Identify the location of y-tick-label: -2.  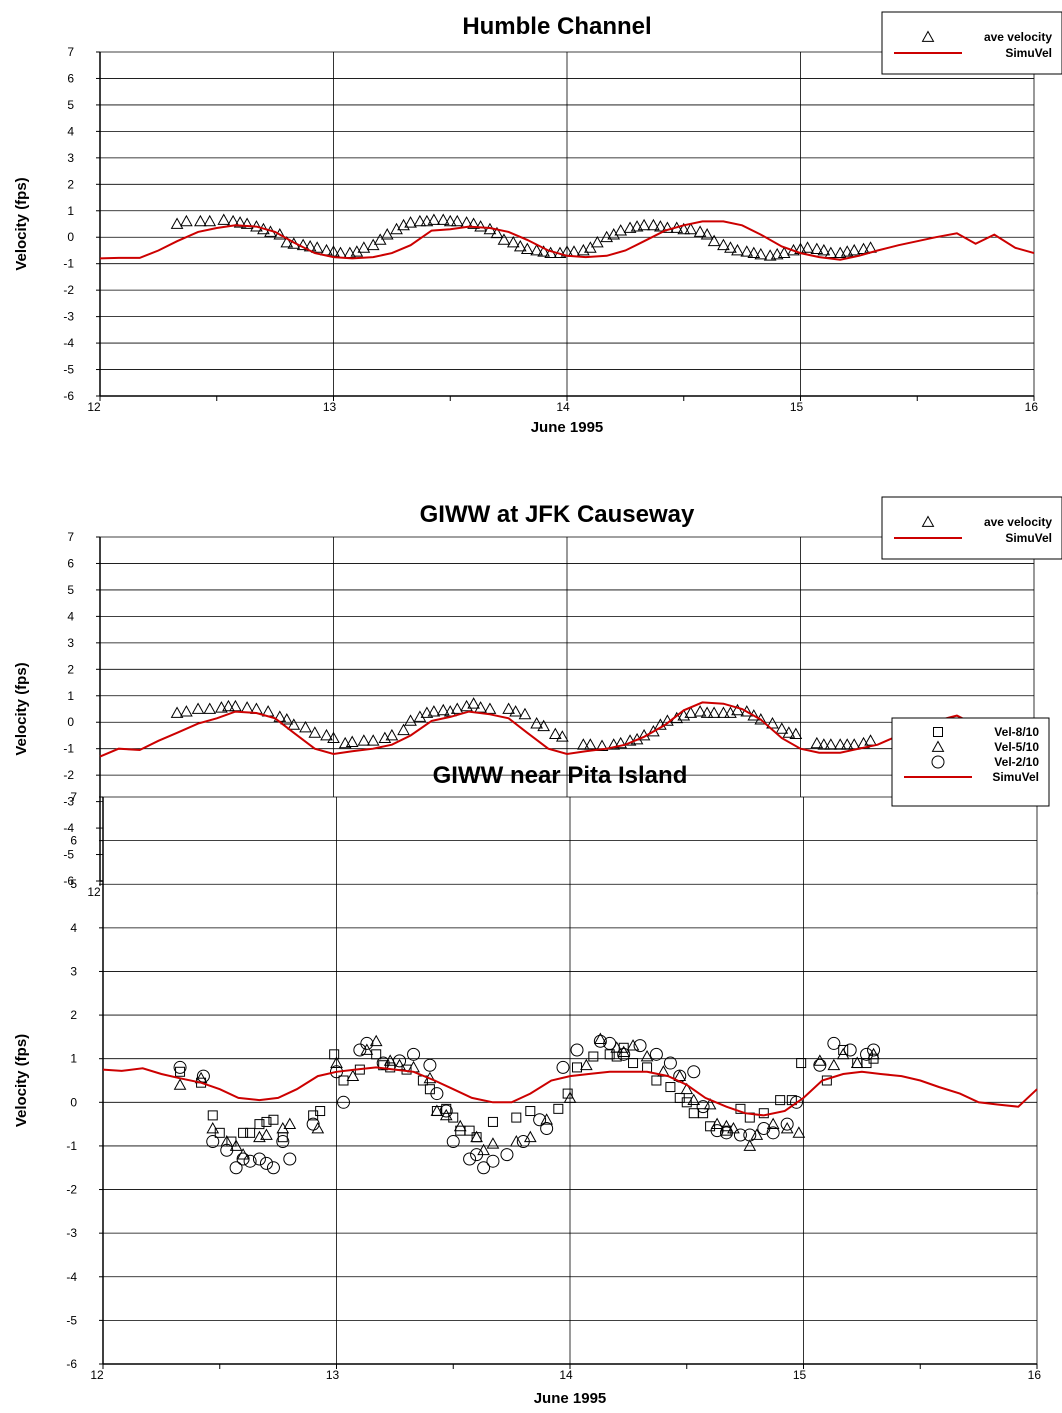
(68, 290).